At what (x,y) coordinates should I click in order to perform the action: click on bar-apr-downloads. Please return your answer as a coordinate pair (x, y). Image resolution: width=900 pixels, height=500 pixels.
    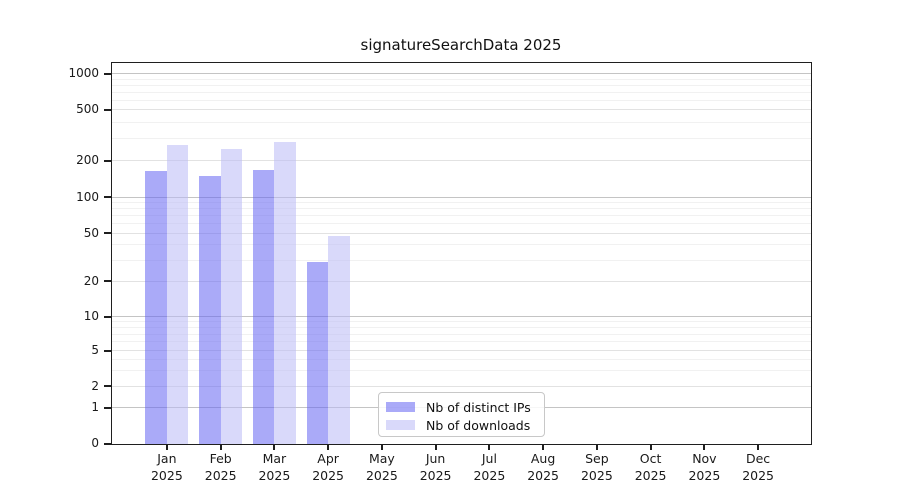
    Looking at the image, I should click on (339, 339).